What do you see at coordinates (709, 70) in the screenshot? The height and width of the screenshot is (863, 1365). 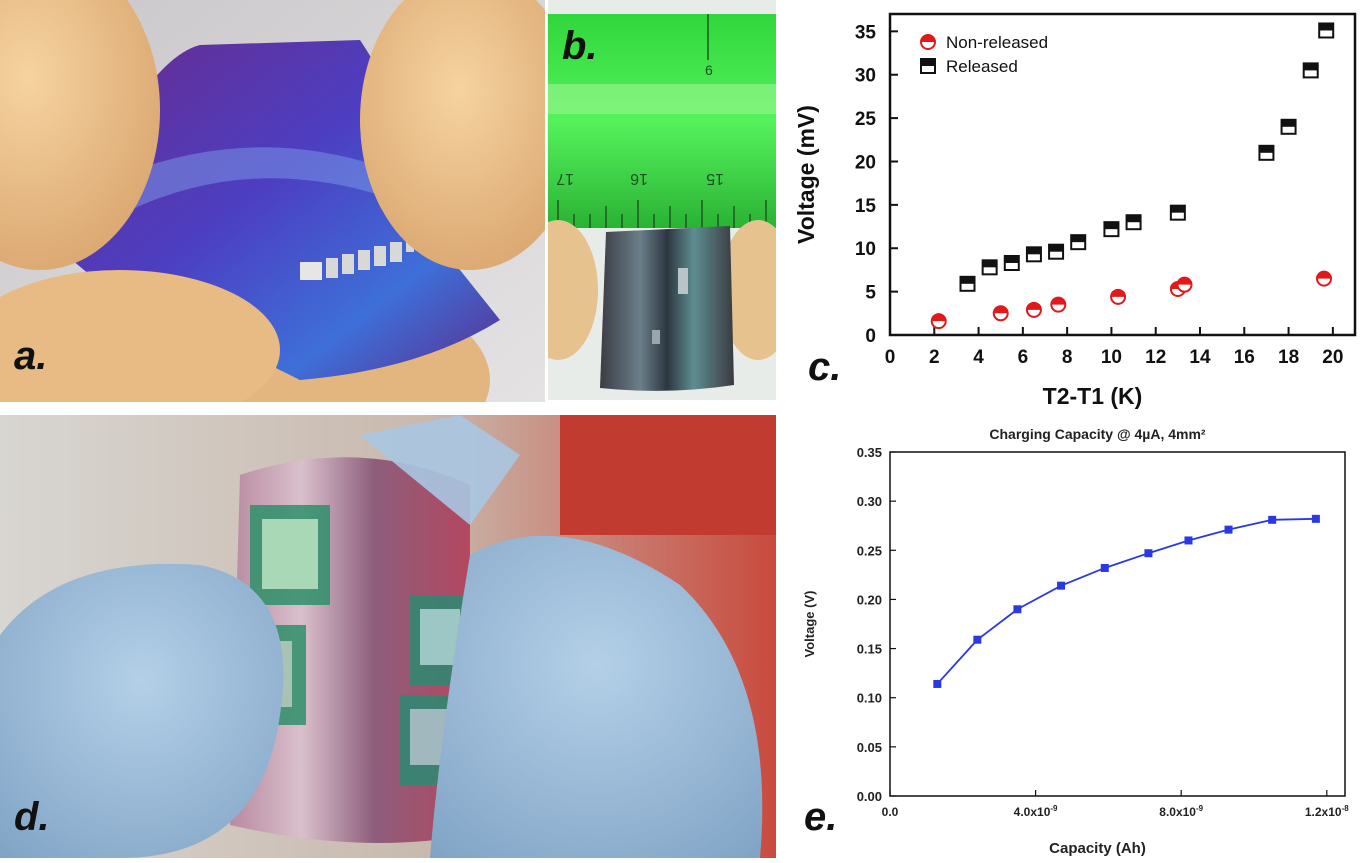 I see `ruler-number-6: 6` at bounding box center [709, 70].